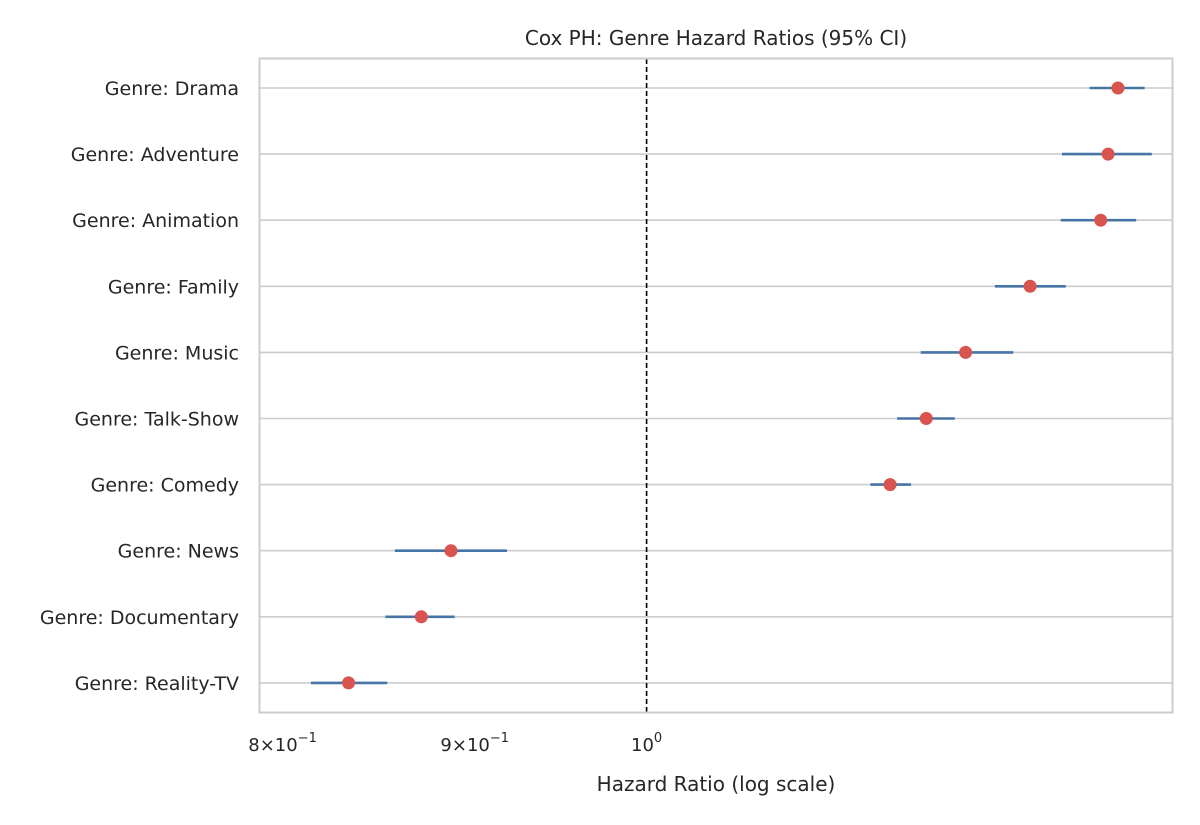 The width and height of the screenshot is (1200, 825). What do you see at coordinates (646, 743) in the screenshot?
I see `x-tick-label: 100` at bounding box center [646, 743].